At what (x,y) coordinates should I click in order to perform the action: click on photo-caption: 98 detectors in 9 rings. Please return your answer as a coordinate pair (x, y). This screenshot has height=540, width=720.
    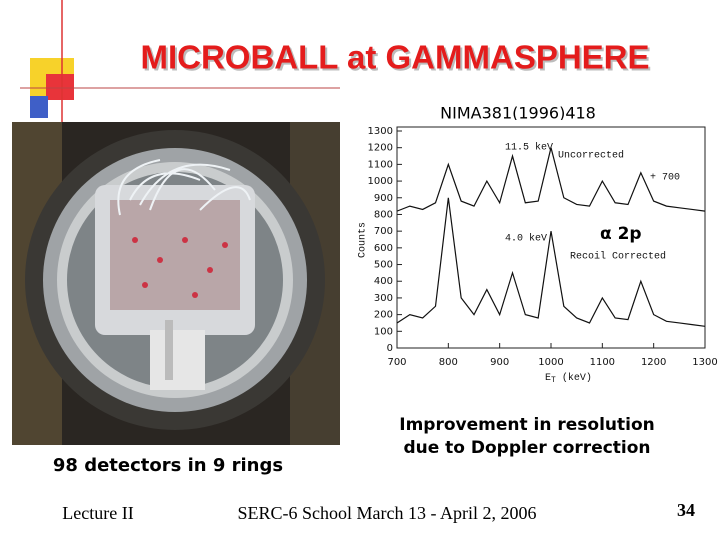
    Looking at the image, I should click on (168, 465).